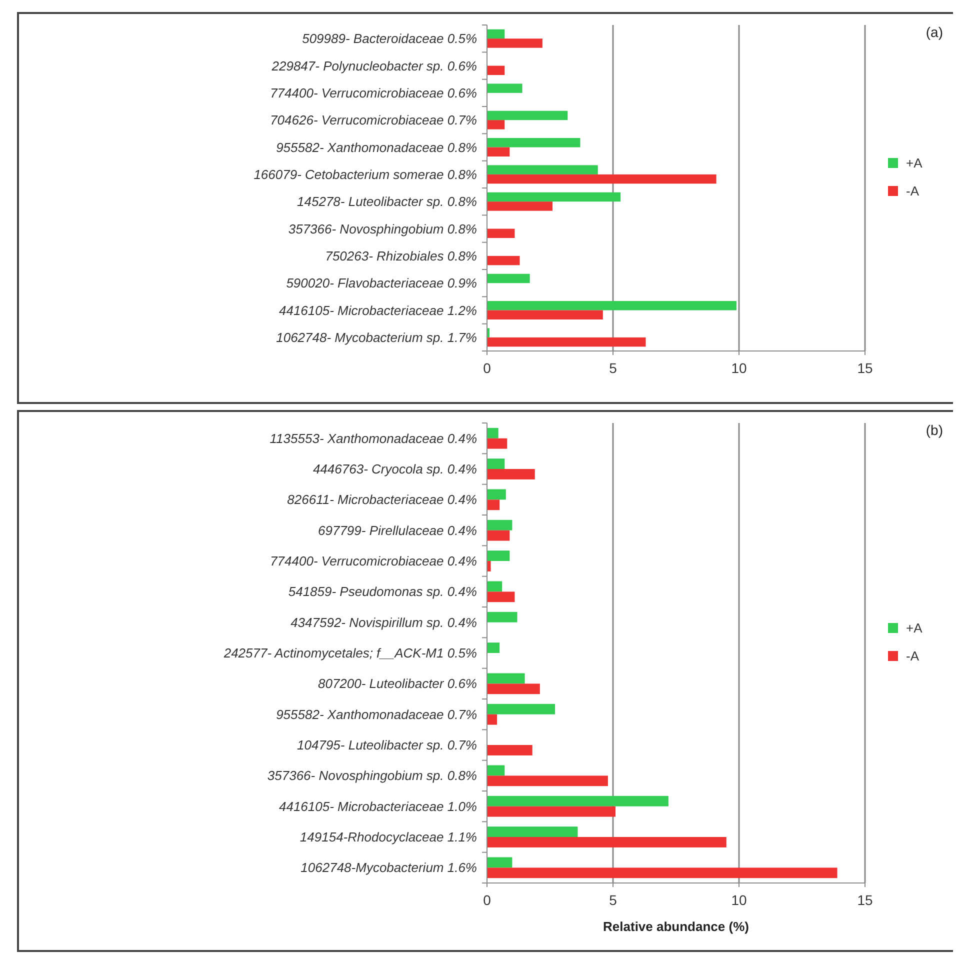 The width and height of the screenshot is (961, 954). Describe the element at coordinates (373, 561) in the screenshot. I see `y-tick-label: 774400- Verrucomicrobiaceae 0.4%` at that location.